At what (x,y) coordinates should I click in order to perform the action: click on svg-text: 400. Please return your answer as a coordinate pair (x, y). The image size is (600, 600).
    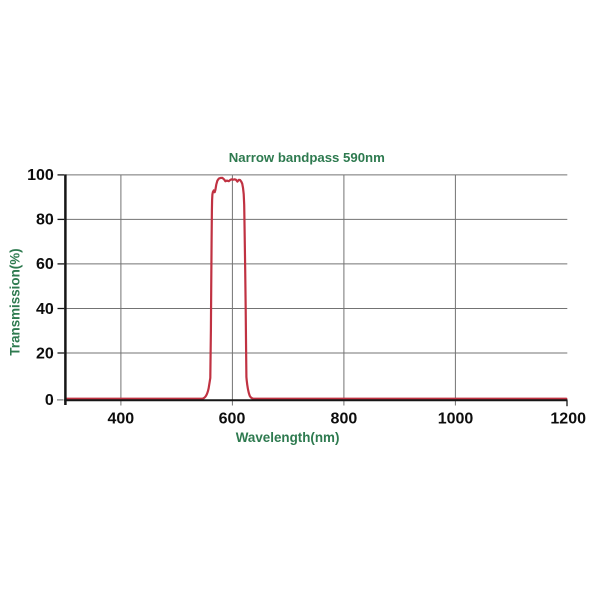
    Looking at the image, I should click on (120, 419).